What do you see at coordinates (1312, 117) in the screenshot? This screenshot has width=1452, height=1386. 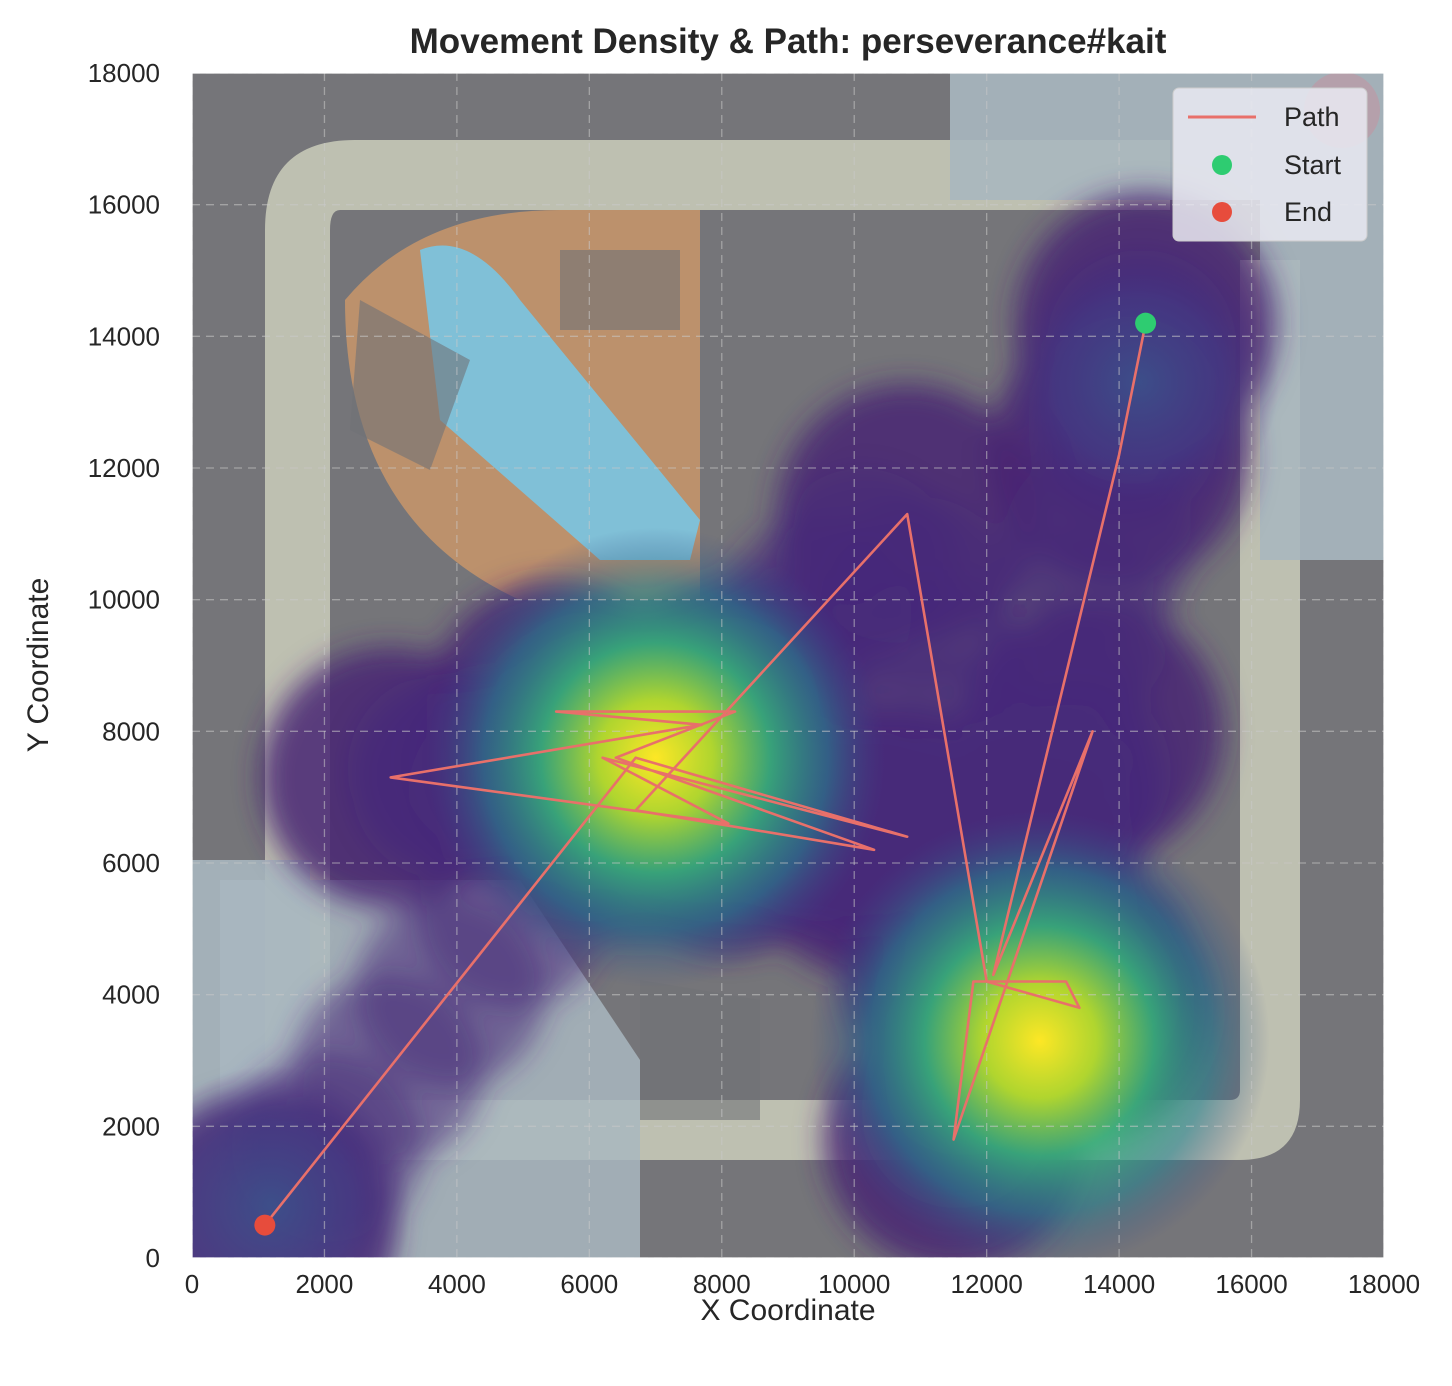 I see `legend-path-label: Path` at bounding box center [1312, 117].